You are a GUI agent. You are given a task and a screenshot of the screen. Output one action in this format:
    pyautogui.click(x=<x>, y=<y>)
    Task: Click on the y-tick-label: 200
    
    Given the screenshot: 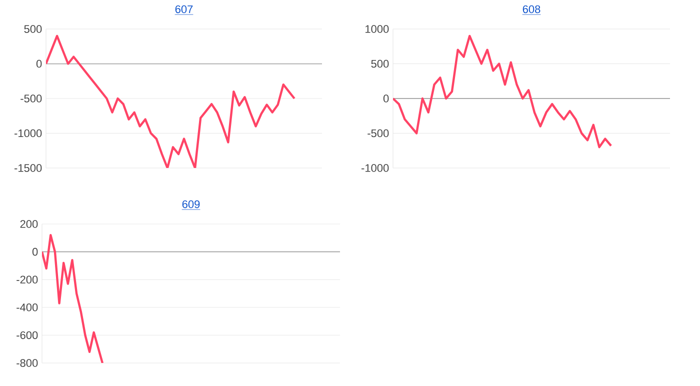 What is the action you would take?
    pyautogui.click(x=29, y=224)
    